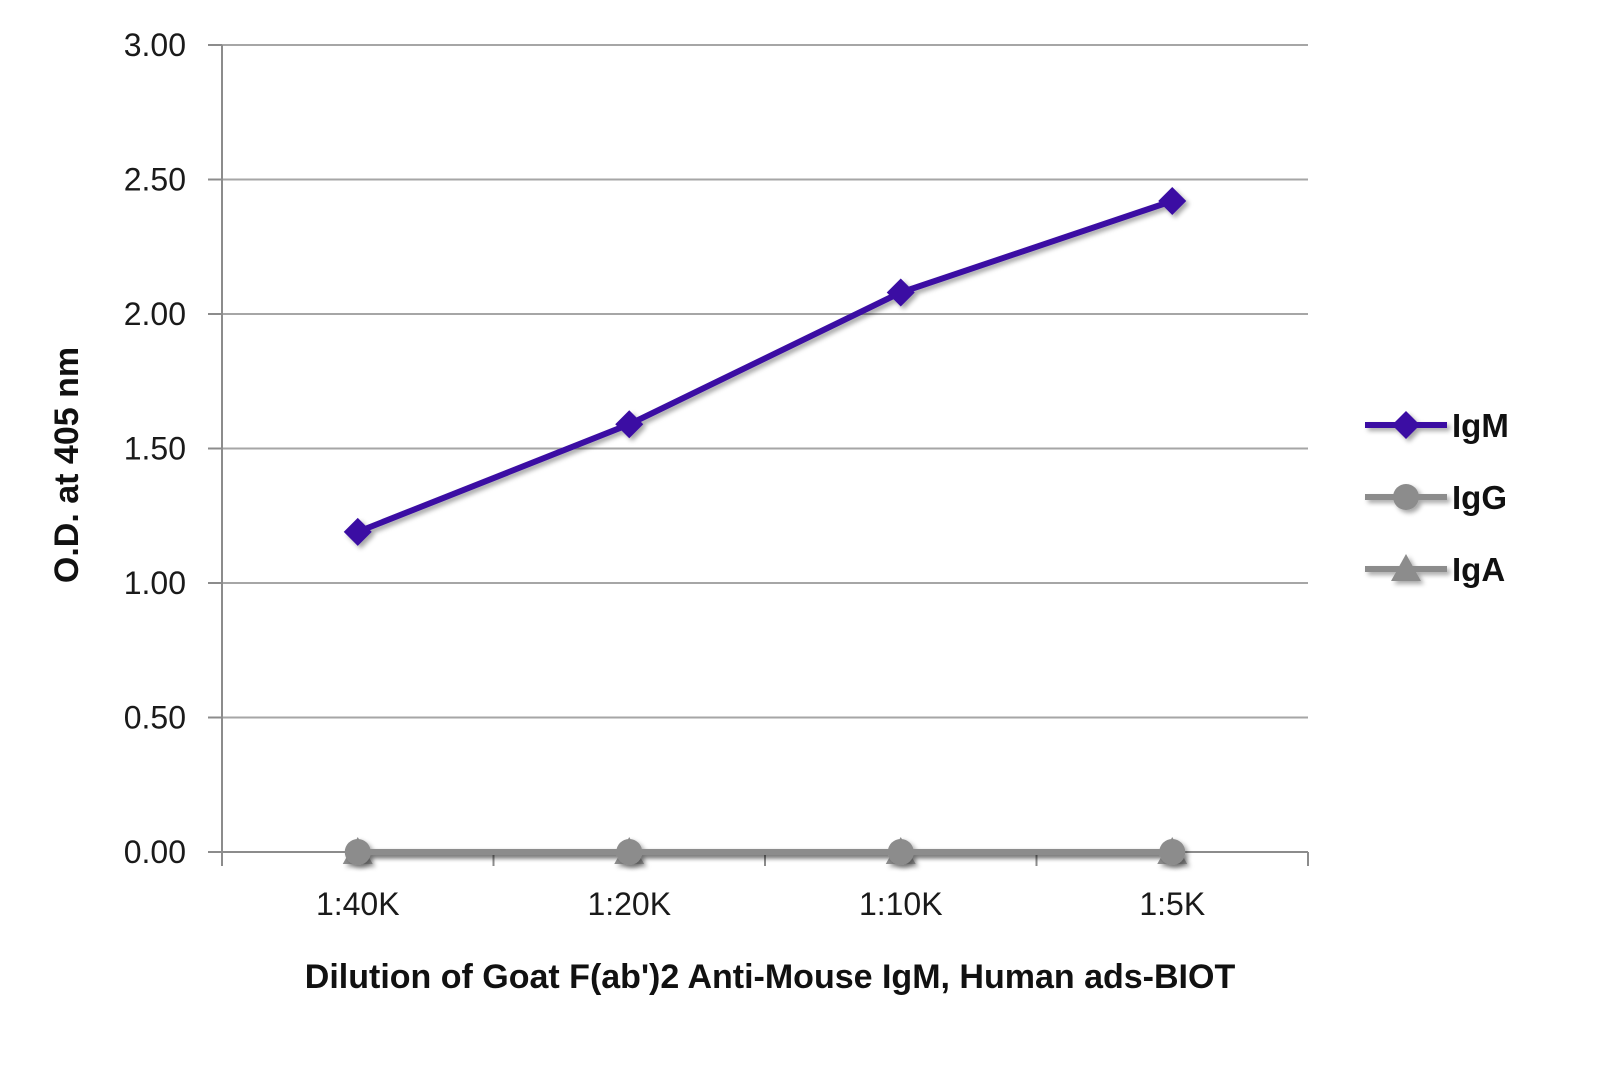 This screenshot has height=1070, width=1605. I want to click on legend-item: IgG, so click(1436, 497).